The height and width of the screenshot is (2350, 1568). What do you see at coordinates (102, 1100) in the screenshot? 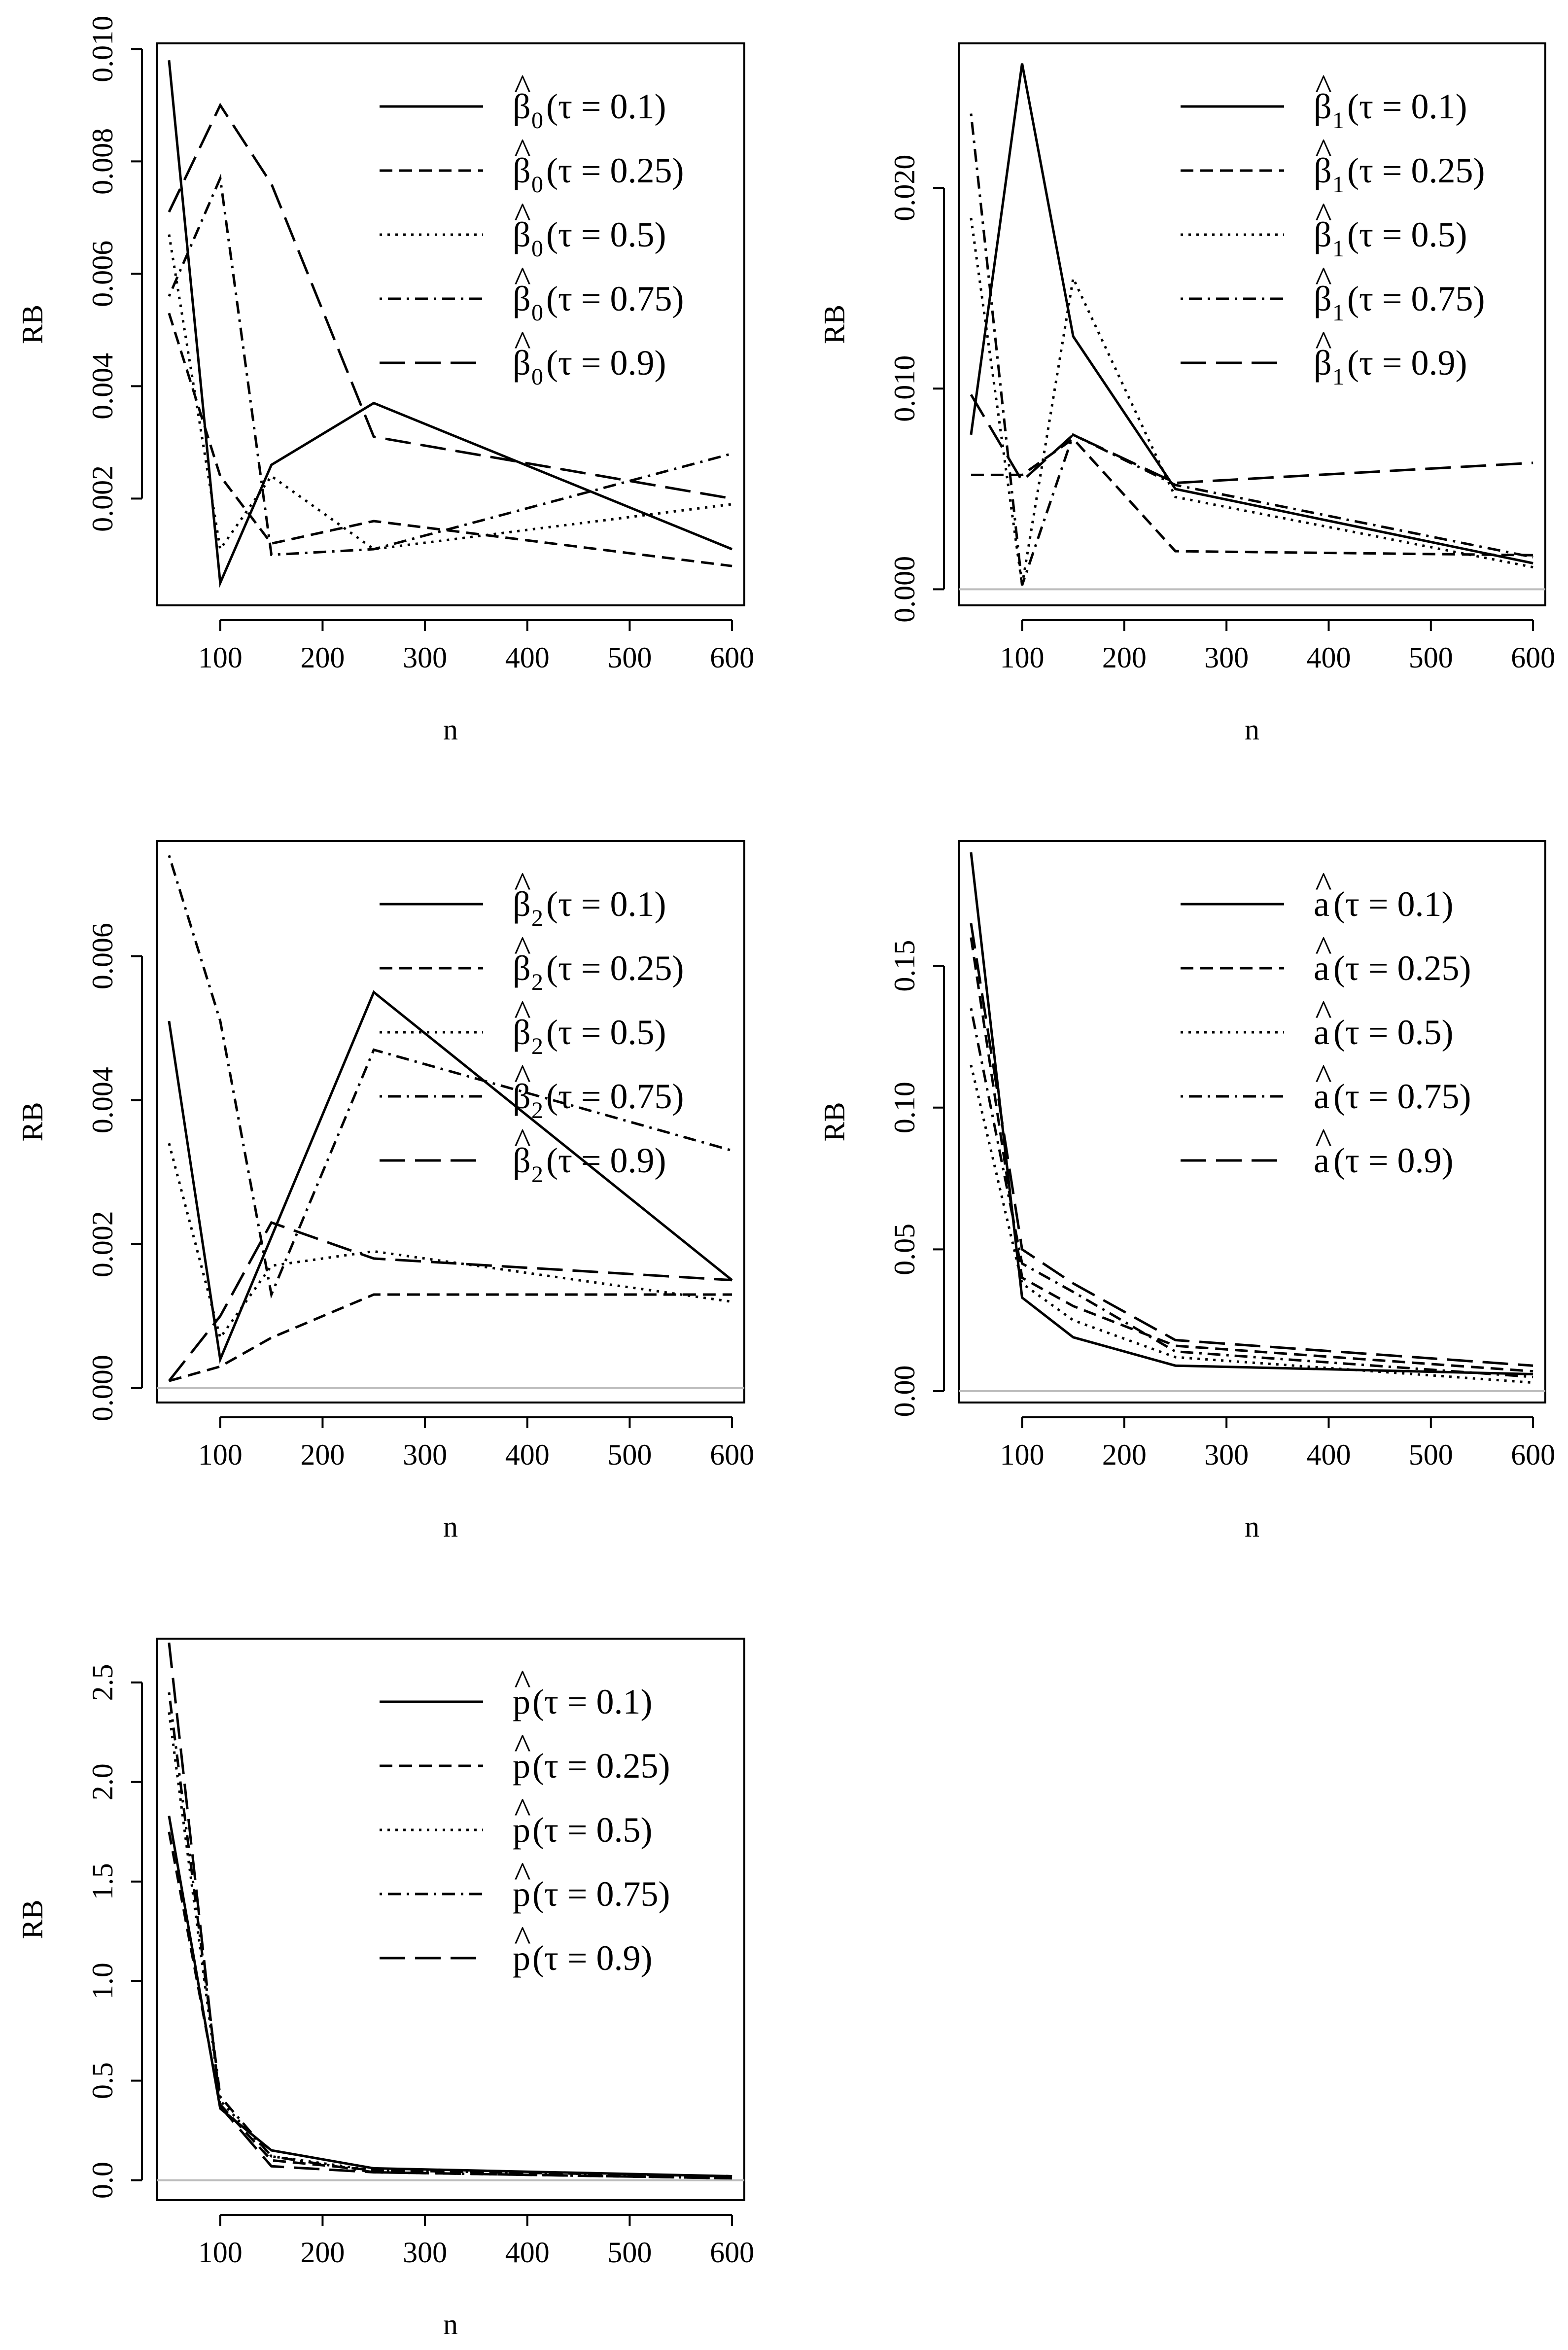
I see `y-tick-label: 0.004` at bounding box center [102, 1100].